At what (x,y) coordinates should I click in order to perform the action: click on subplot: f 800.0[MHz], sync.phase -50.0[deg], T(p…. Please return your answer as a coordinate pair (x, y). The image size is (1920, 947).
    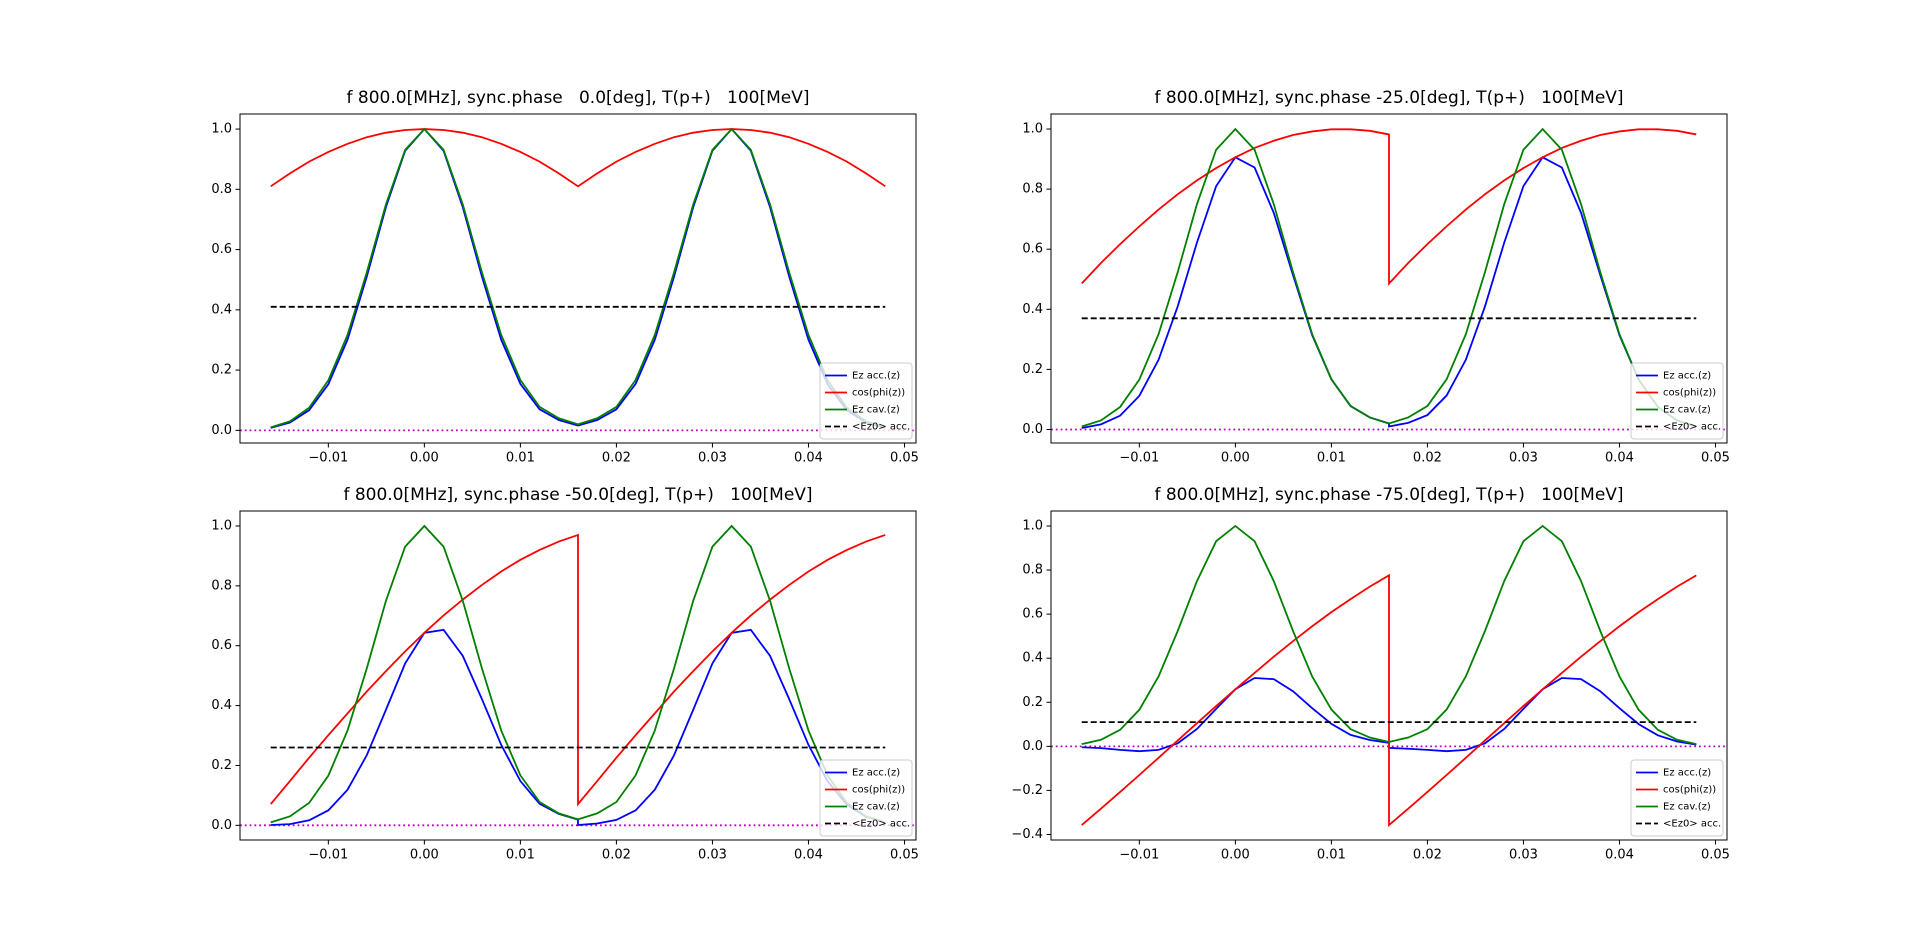
    Looking at the image, I should click on (565, 674).